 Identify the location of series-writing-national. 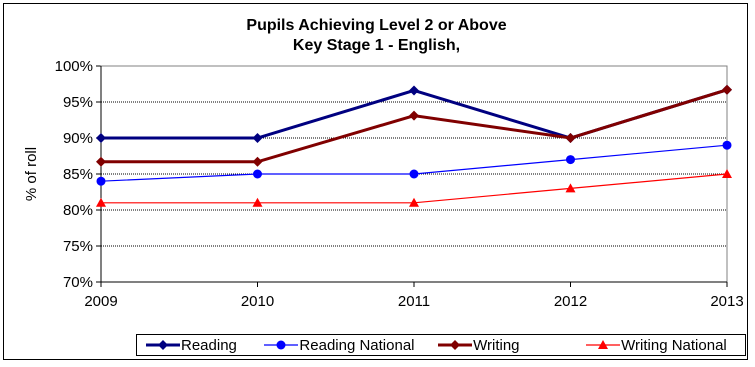
(414, 188).